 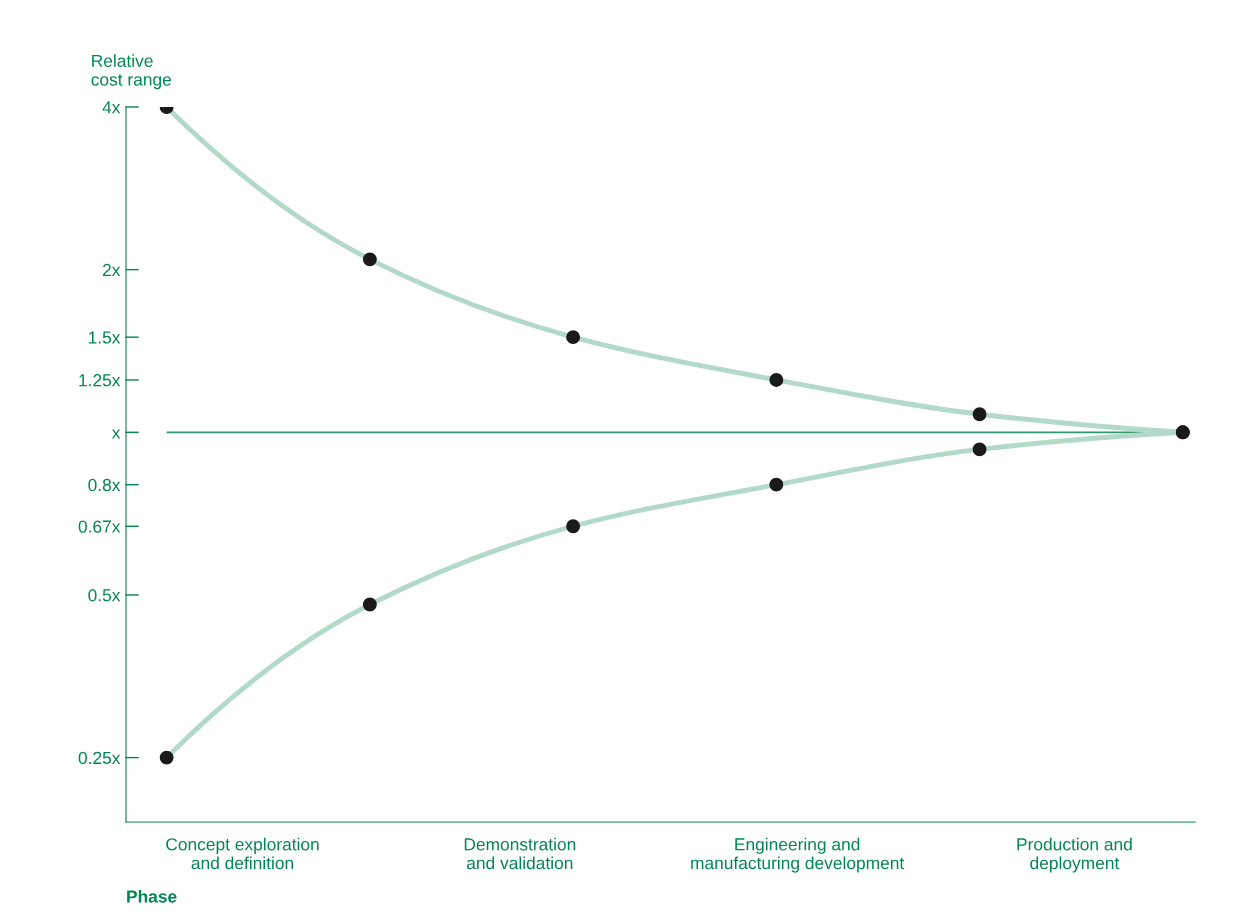 What do you see at coordinates (1074, 855) in the screenshot?
I see `text: Production and deployment` at bounding box center [1074, 855].